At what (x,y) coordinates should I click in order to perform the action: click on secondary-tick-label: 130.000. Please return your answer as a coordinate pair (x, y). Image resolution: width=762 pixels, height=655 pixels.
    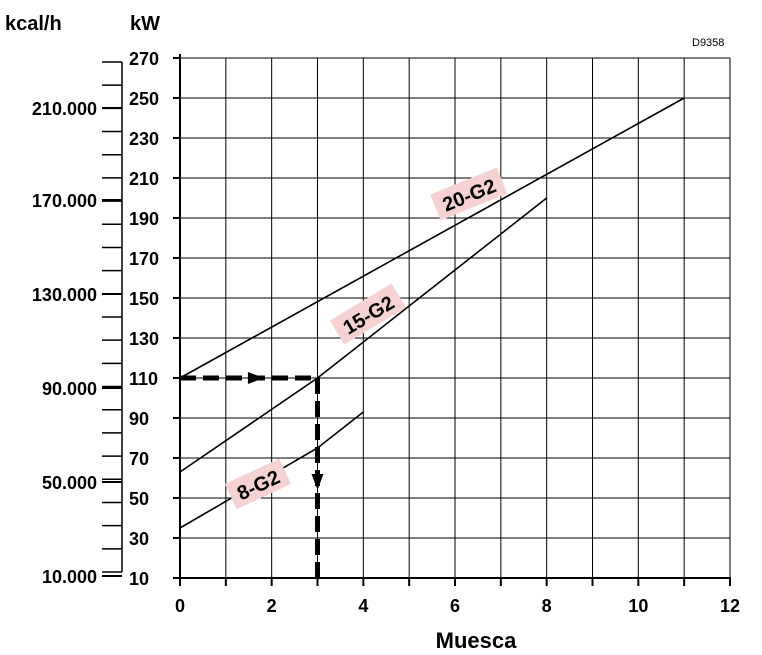
    Looking at the image, I should click on (64, 295).